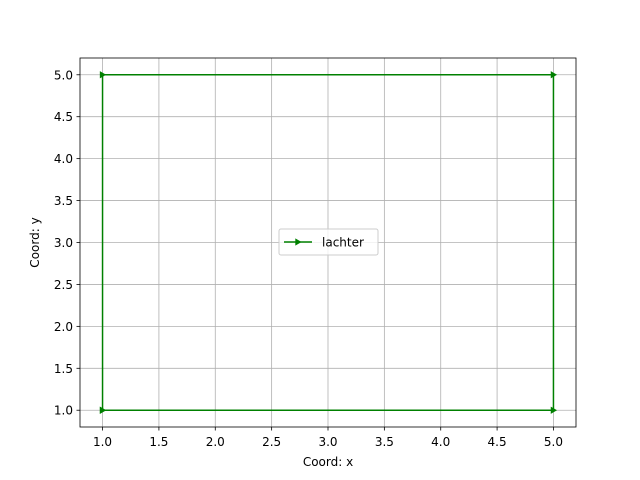  What do you see at coordinates (63, 159) in the screenshot?
I see `y-tick-label: 4.0` at bounding box center [63, 159].